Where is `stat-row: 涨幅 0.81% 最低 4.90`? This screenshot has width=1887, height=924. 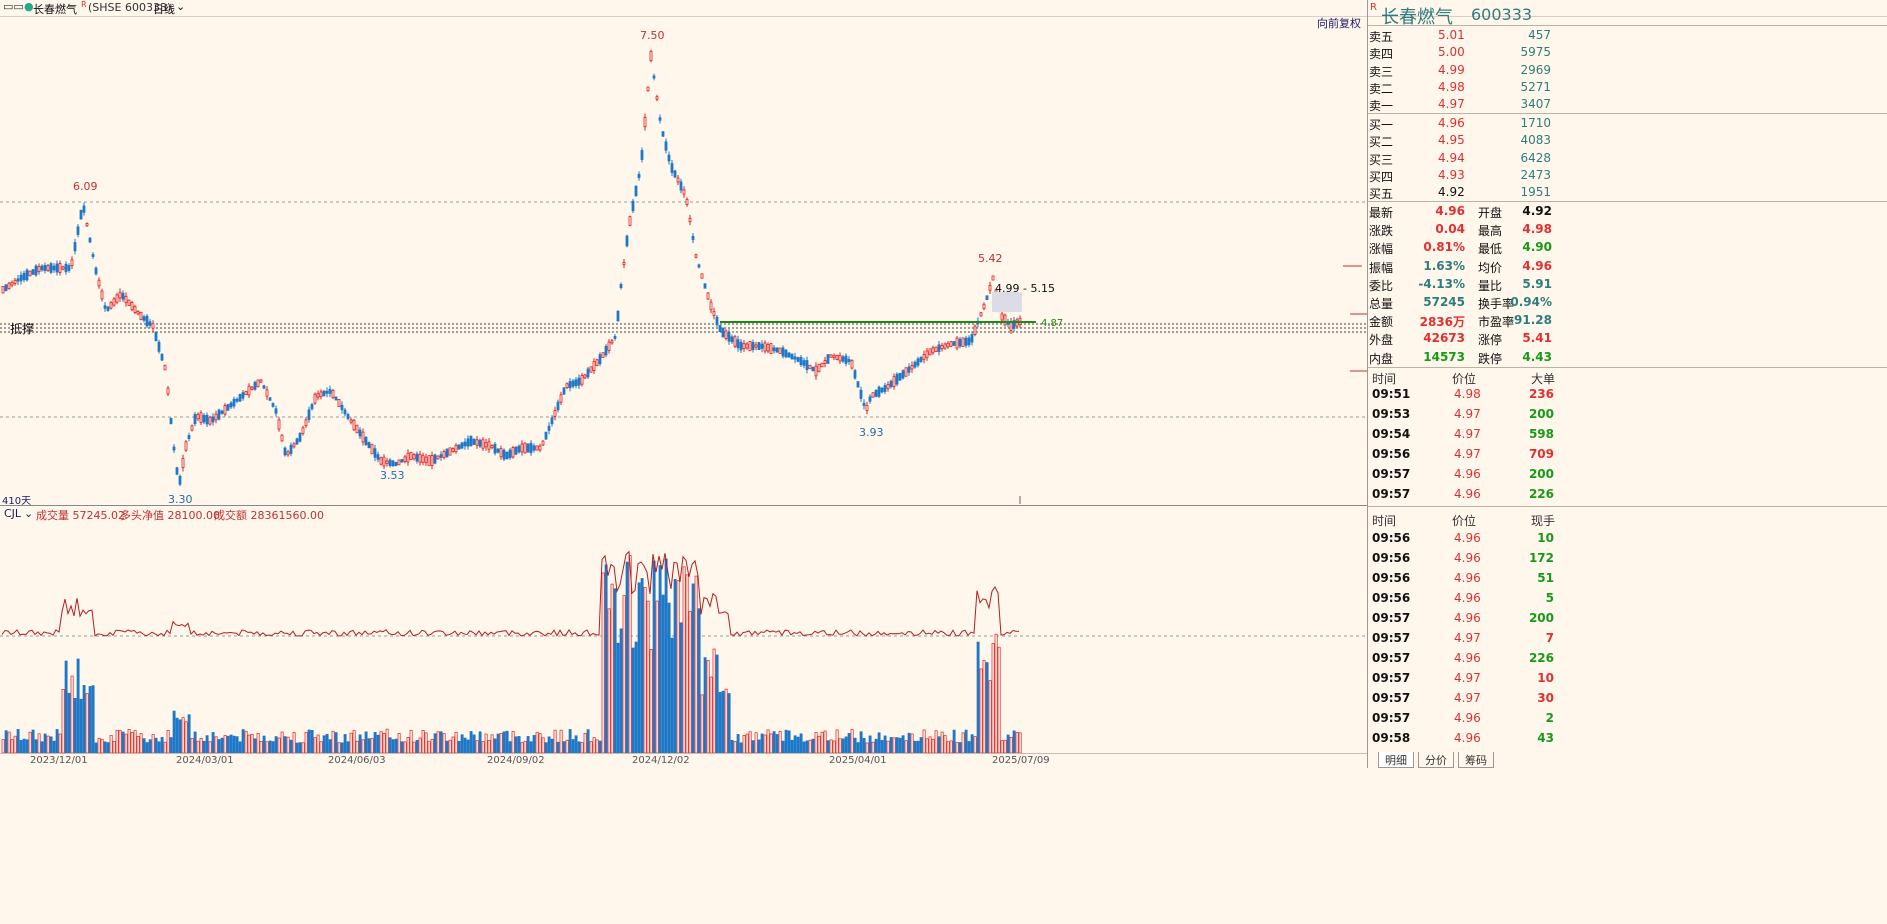
stat-row: 涨幅 0.81% 最低 4.90 is located at coordinates (1627, 247).